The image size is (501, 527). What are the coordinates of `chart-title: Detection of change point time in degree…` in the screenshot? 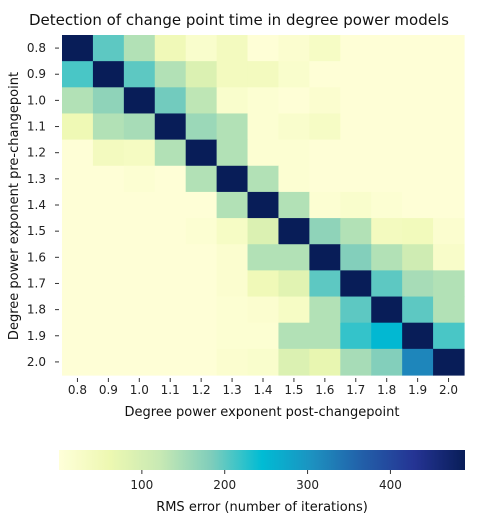 It's located at (239, 20).